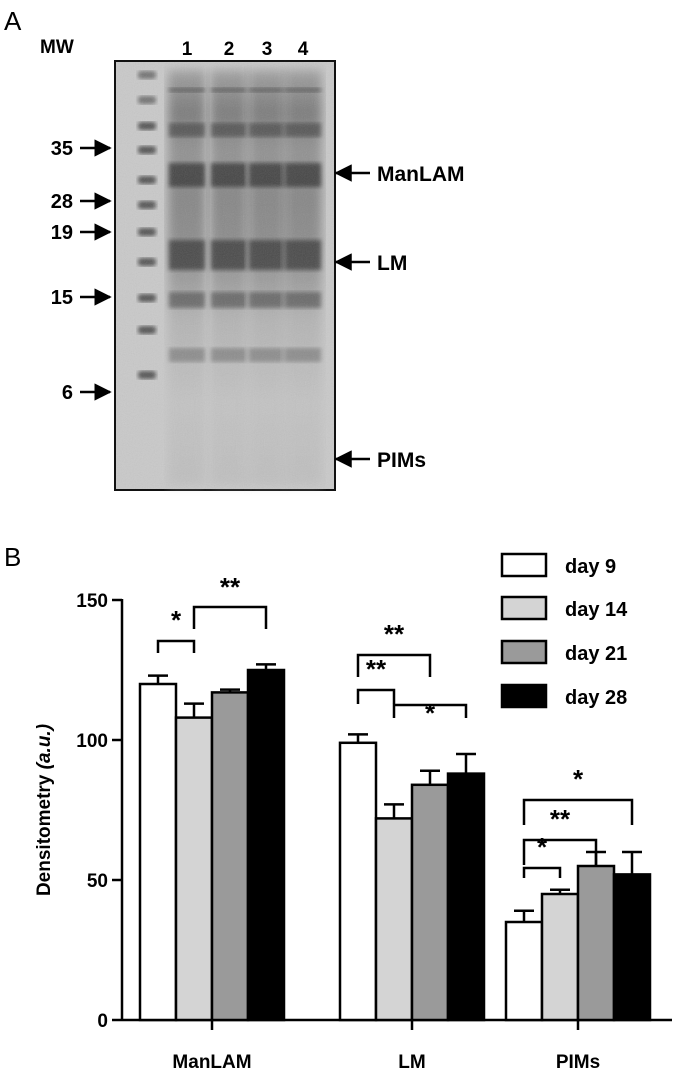  I want to click on band-label-pims: PIMs, so click(380, 460).